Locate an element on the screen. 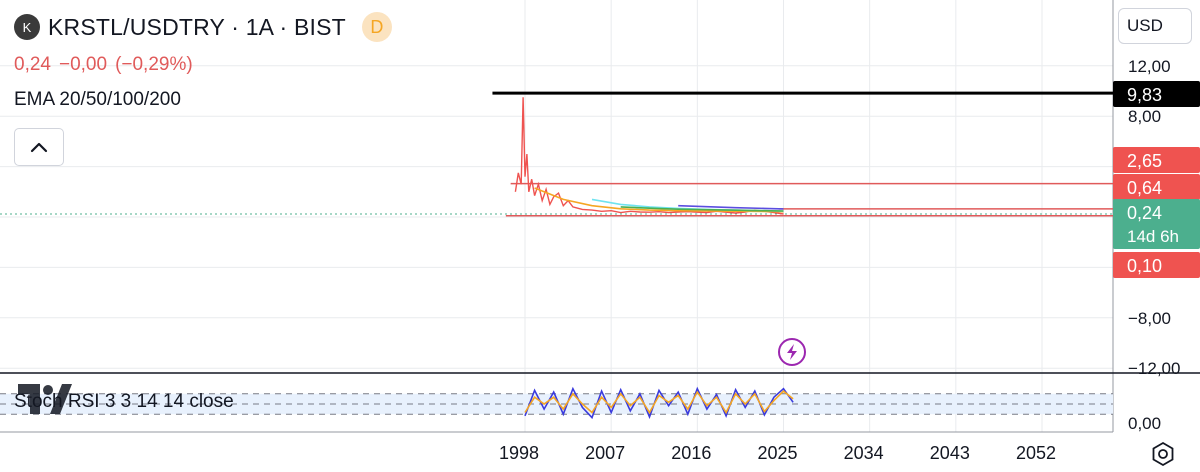 The height and width of the screenshot is (472, 1200). time-axis-tick: 2052 is located at coordinates (1036, 453).